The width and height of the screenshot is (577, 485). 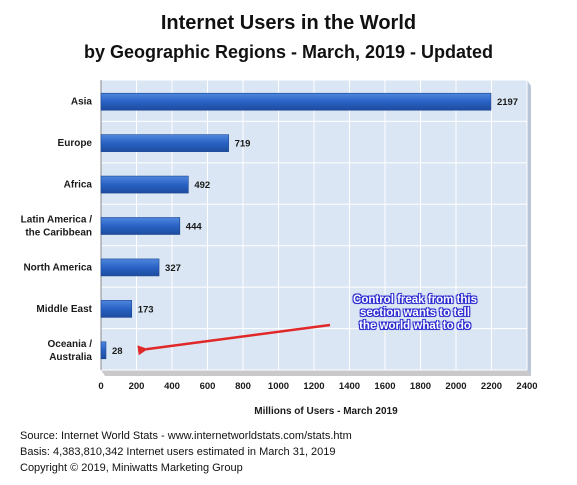 What do you see at coordinates (78, 185) in the screenshot?
I see `category-label: Africa` at bounding box center [78, 185].